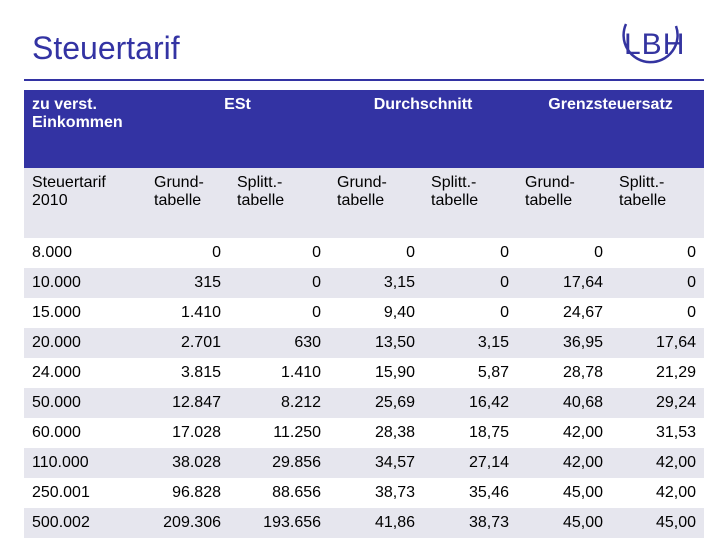 This screenshot has width=720, height=540. What do you see at coordinates (187, 373) in the screenshot?
I see `cell-est-basic: 3.815` at bounding box center [187, 373].